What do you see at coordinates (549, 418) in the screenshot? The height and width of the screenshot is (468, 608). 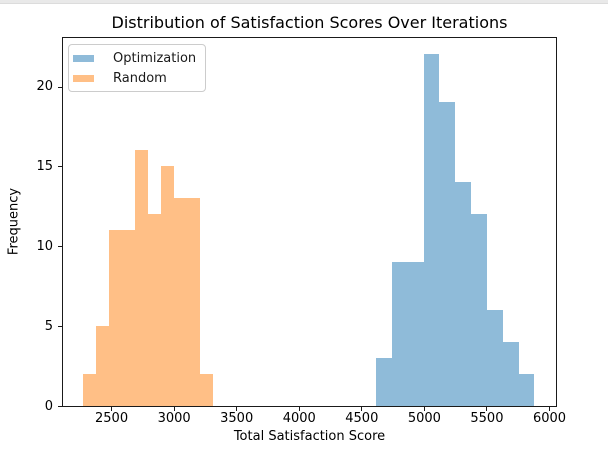 I see `x-tick-label: 6000` at bounding box center [549, 418].